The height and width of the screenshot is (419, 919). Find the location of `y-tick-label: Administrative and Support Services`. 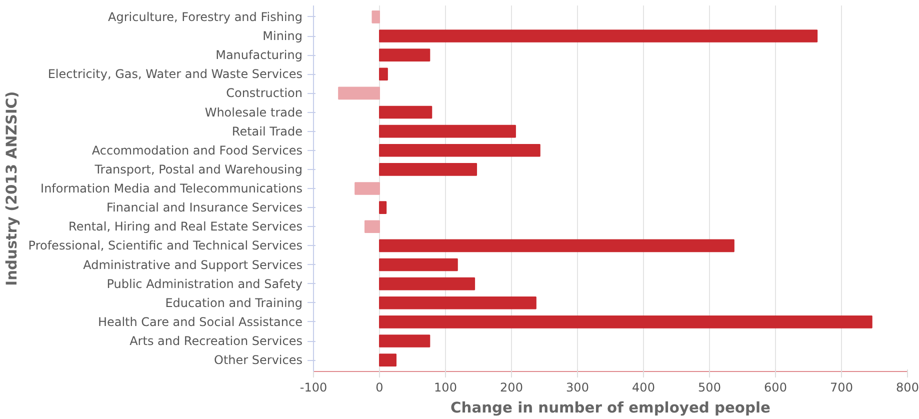

y-tick-label: Administrative and Support Services is located at coordinates (192, 265).